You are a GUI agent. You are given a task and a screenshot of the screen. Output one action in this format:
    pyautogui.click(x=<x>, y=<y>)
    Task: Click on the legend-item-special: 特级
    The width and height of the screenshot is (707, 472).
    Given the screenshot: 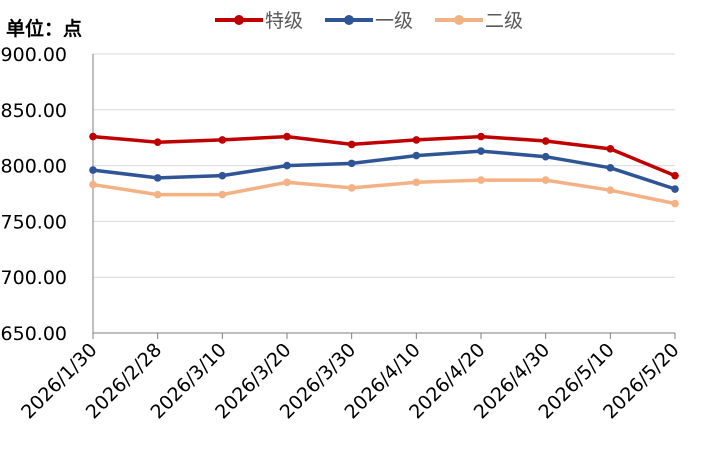 What is the action you would take?
    pyautogui.click(x=259, y=19)
    